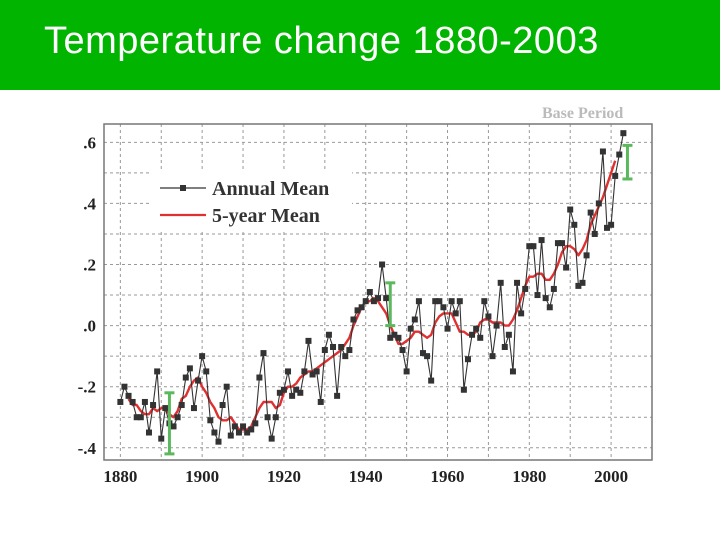 This screenshot has height=540, width=720. What do you see at coordinates (321, 41) in the screenshot?
I see `slide-title: Temperature change 1880-2003` at bounding box center [321, 41].